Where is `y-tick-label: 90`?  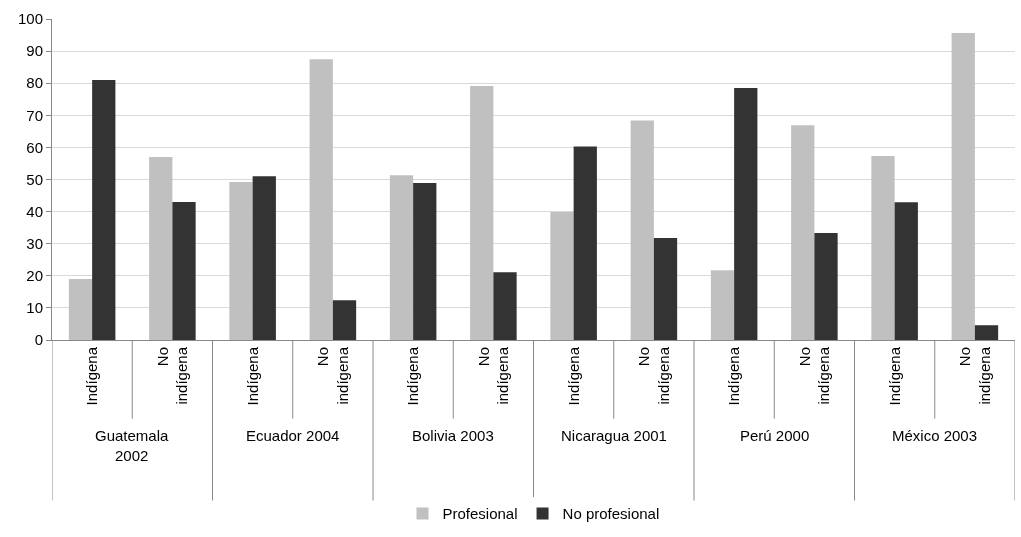 y-tick-label: 90 is located at coordinates (34, 51).